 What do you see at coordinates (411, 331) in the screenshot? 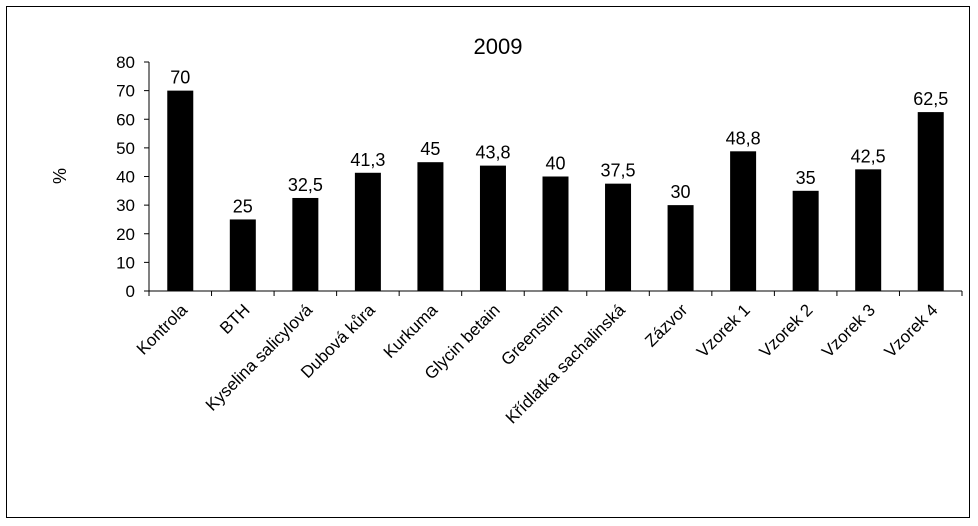
I see `x-tick-label: Kurkuma` at bounding box center [411, 331].